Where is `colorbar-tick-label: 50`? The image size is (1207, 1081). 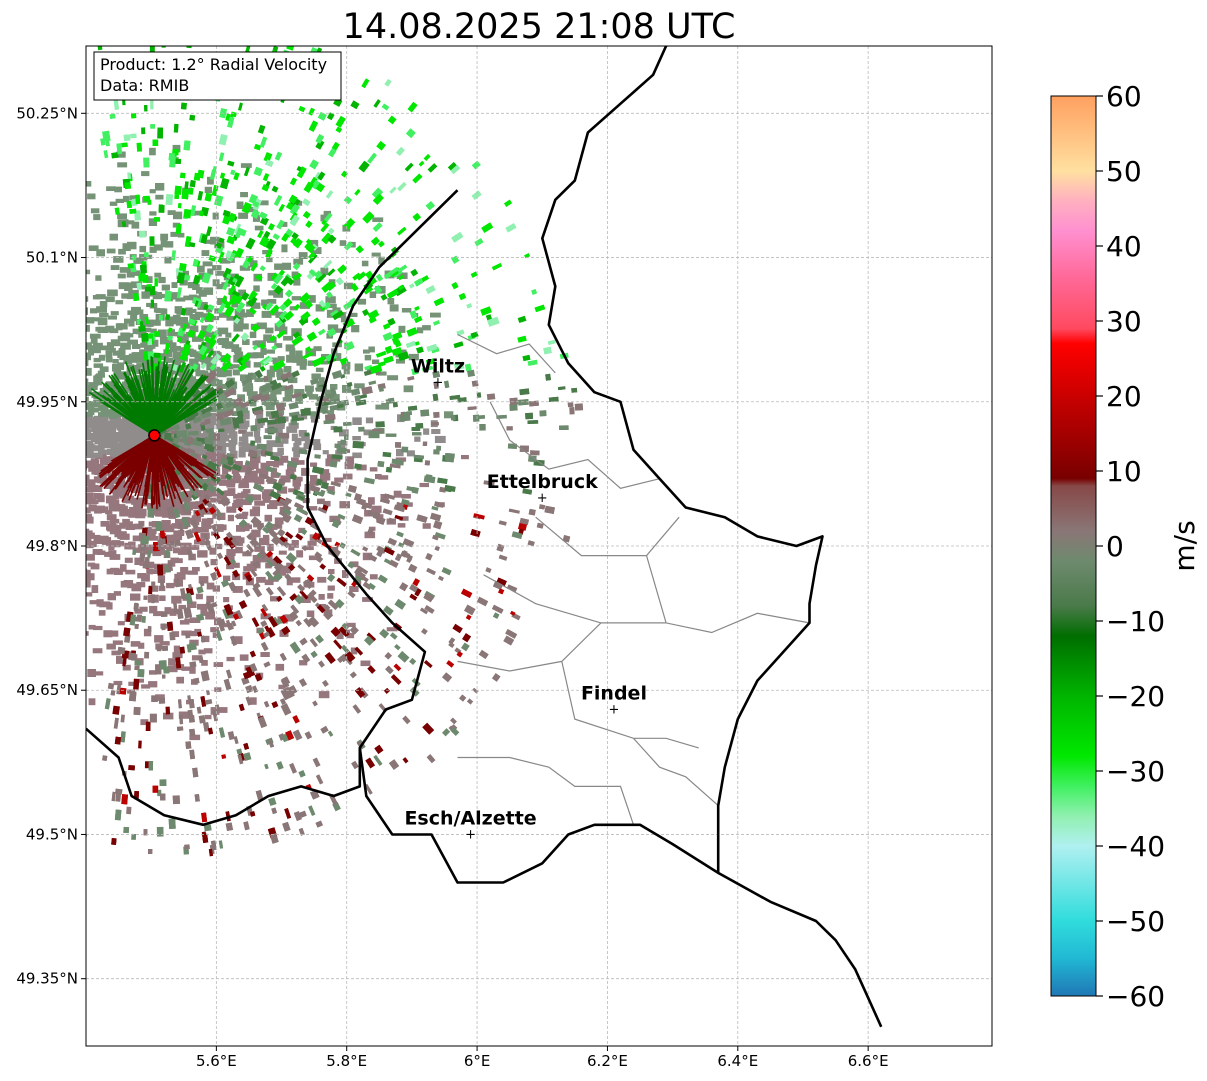 colorbar-tick-label: 50 is located at coordinates (1124, 171).